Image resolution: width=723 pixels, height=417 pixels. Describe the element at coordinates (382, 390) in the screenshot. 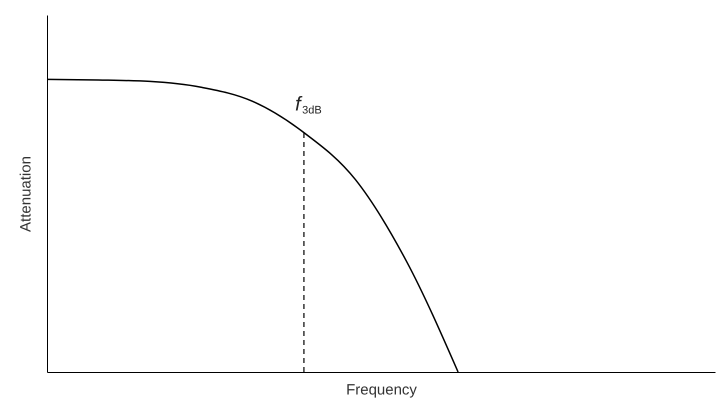

I see `x-axis-title: Frequency` at that location.